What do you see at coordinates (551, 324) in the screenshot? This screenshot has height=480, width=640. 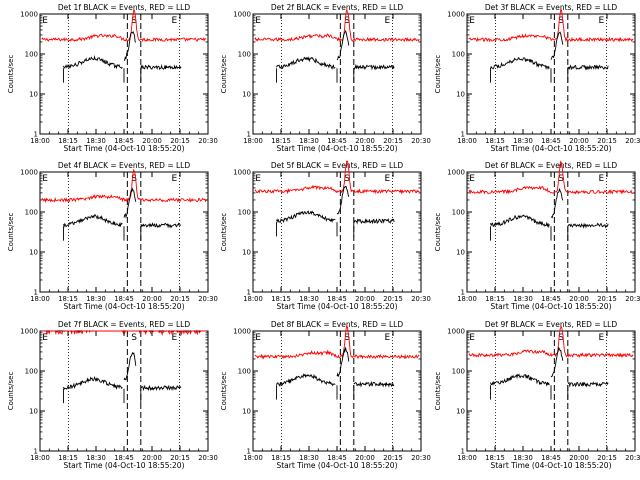 I see `panel-title: Det 9f BLACK = Events, RED = LLD` at bounding box center [551, 324].